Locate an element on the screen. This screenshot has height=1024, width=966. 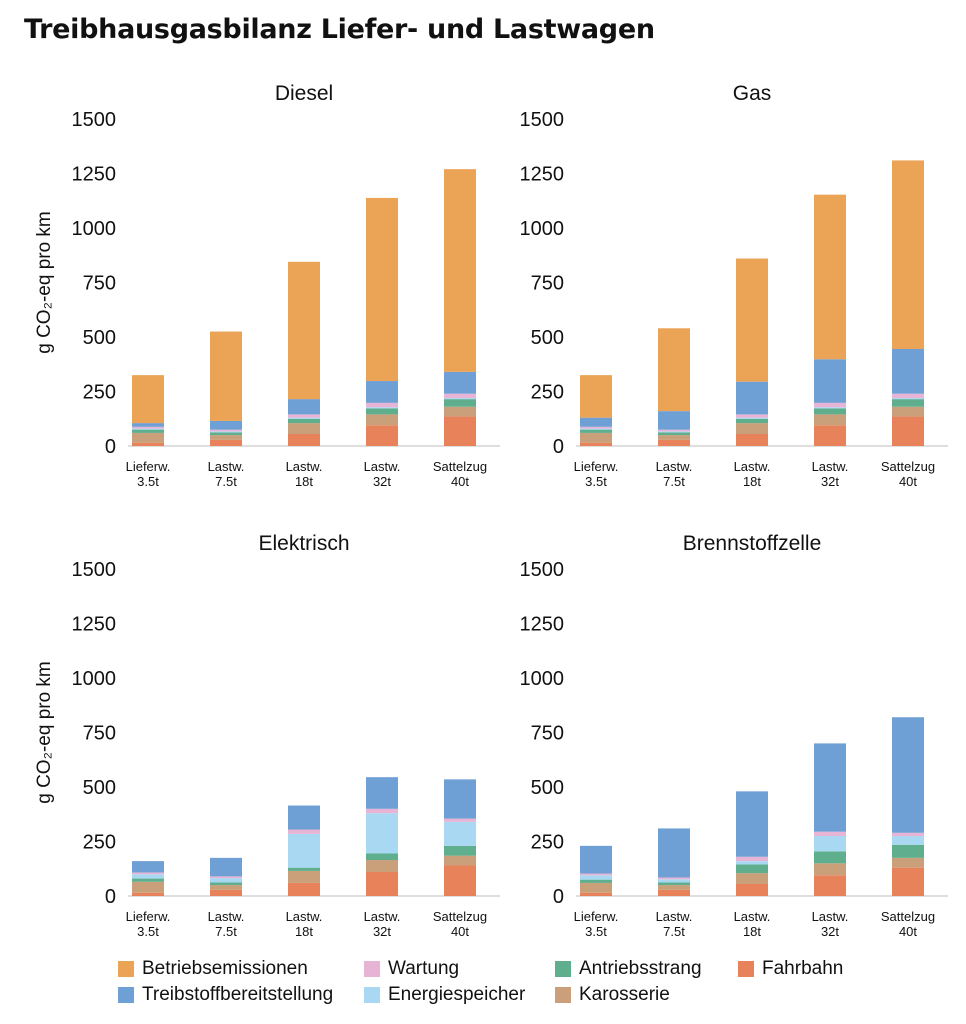
legend-item-karosserie: Karosserie is located at coordinates (612, 995).